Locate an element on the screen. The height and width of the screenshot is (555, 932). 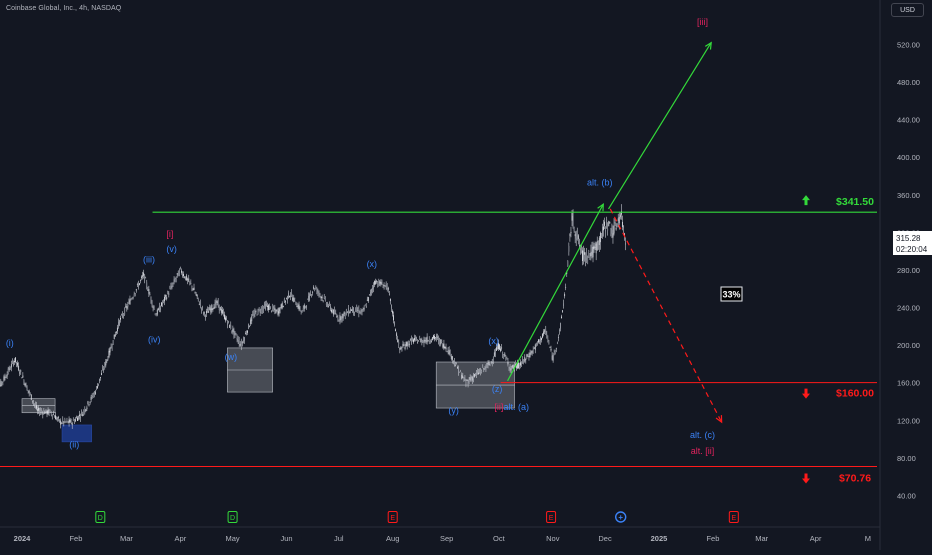
dividend-event-label: D is located at coordinates (100, 518).